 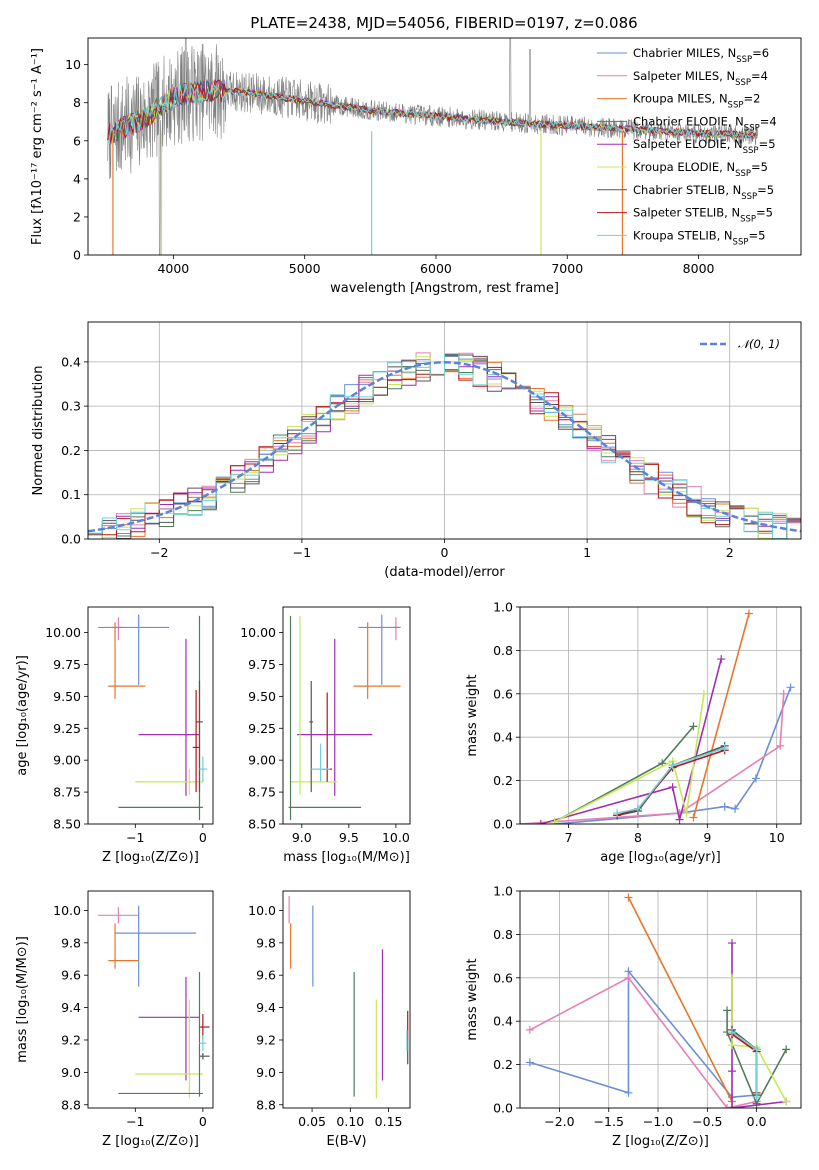 I want to click on y-axis-label: mass [log₁₀(M/M⊙)], so click(x=22, y=999).